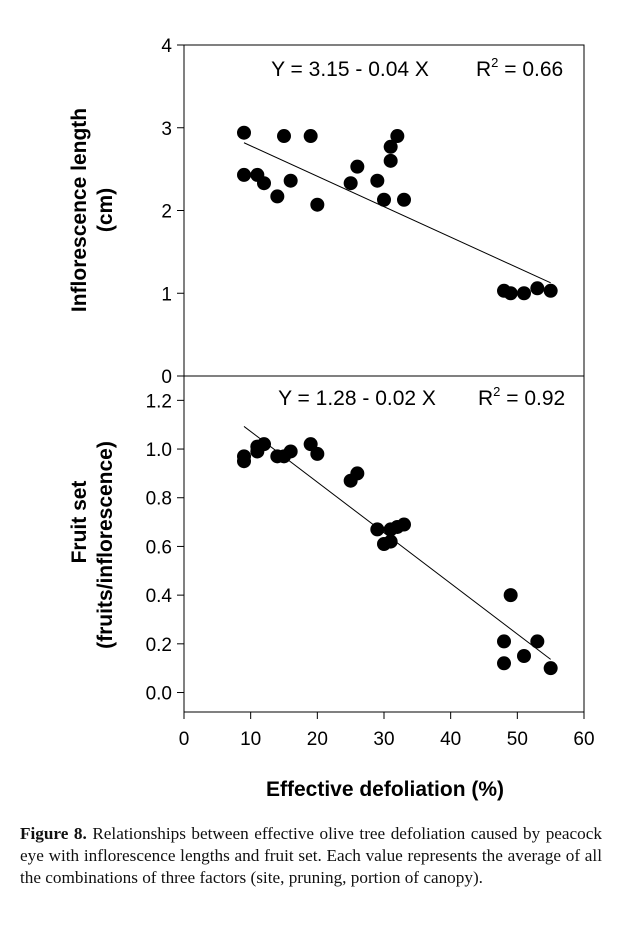 The width and height of the screenshot is (623, 935). Describe the element at coordinates (105, 545) in the screenshot. I see `y-axis-label-bottom-line2: (fruits/inflorescence)` at that location.